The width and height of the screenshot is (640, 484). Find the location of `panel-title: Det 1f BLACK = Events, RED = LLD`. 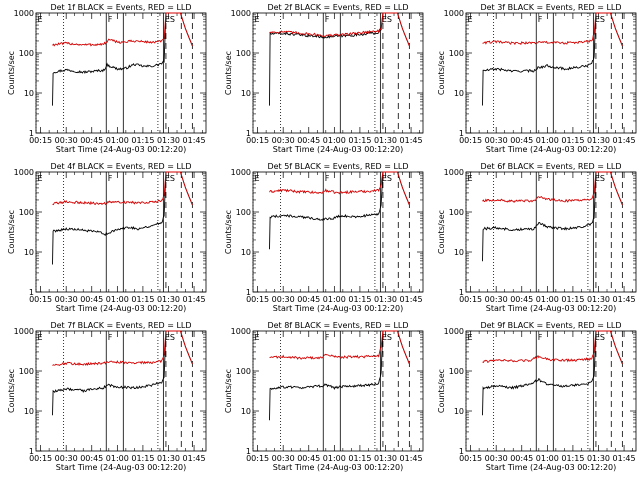

panel-title: Det 1f BLACK = Events, RED = LLD is located at coordinates (120, 7).